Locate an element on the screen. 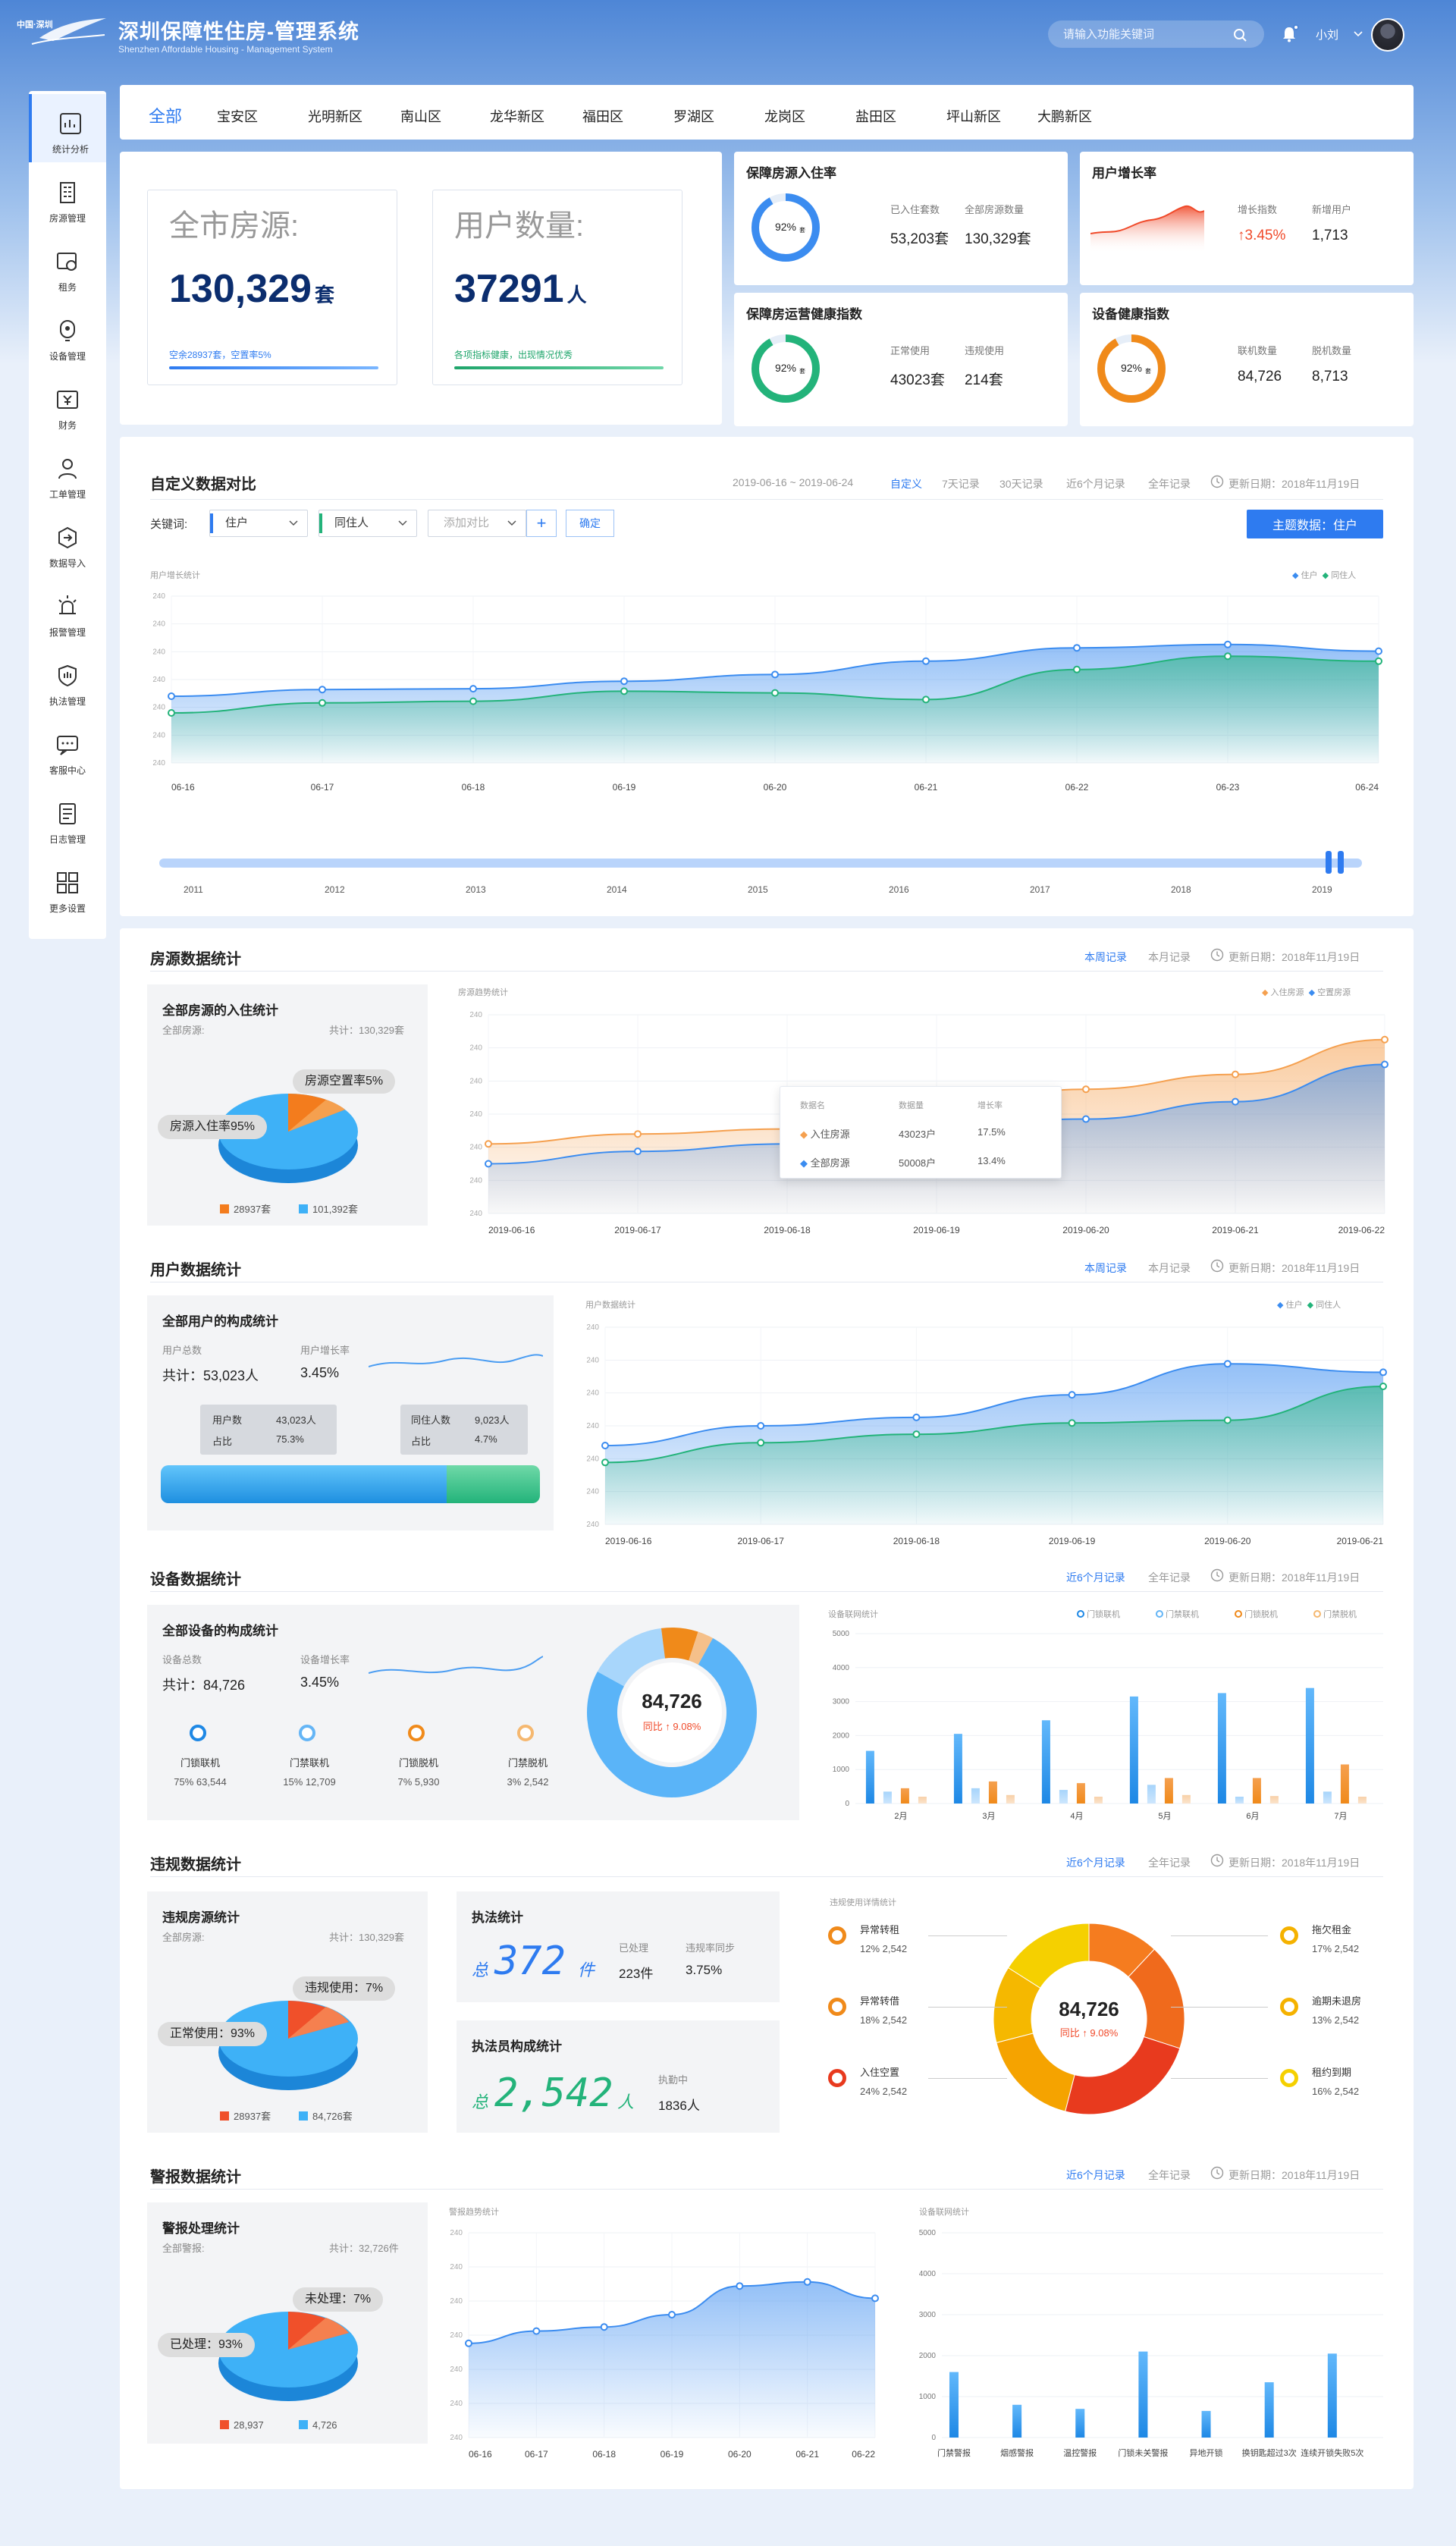 This screenshot has width=1456, height=2546. keyword-select-1: 住户 is located at coordinates (258, 523).